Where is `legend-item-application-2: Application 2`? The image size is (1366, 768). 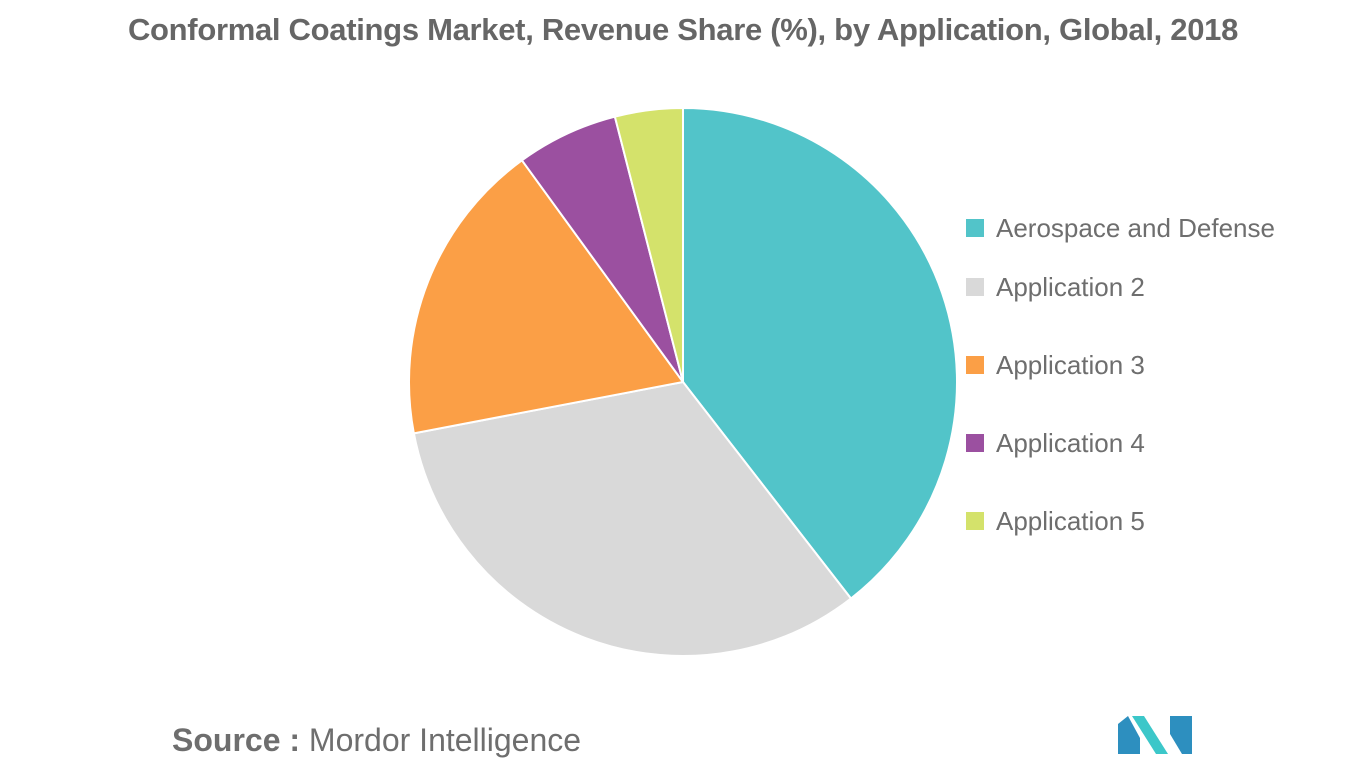 legend-item-application-2: Application 2 is located at coordinates (1120, 287).